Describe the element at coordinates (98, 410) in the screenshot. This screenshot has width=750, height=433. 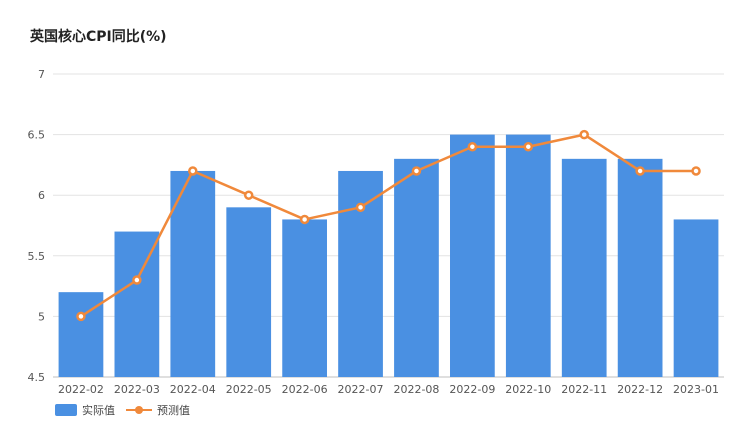
I see `legend-label-bar: 实际值` at that location.